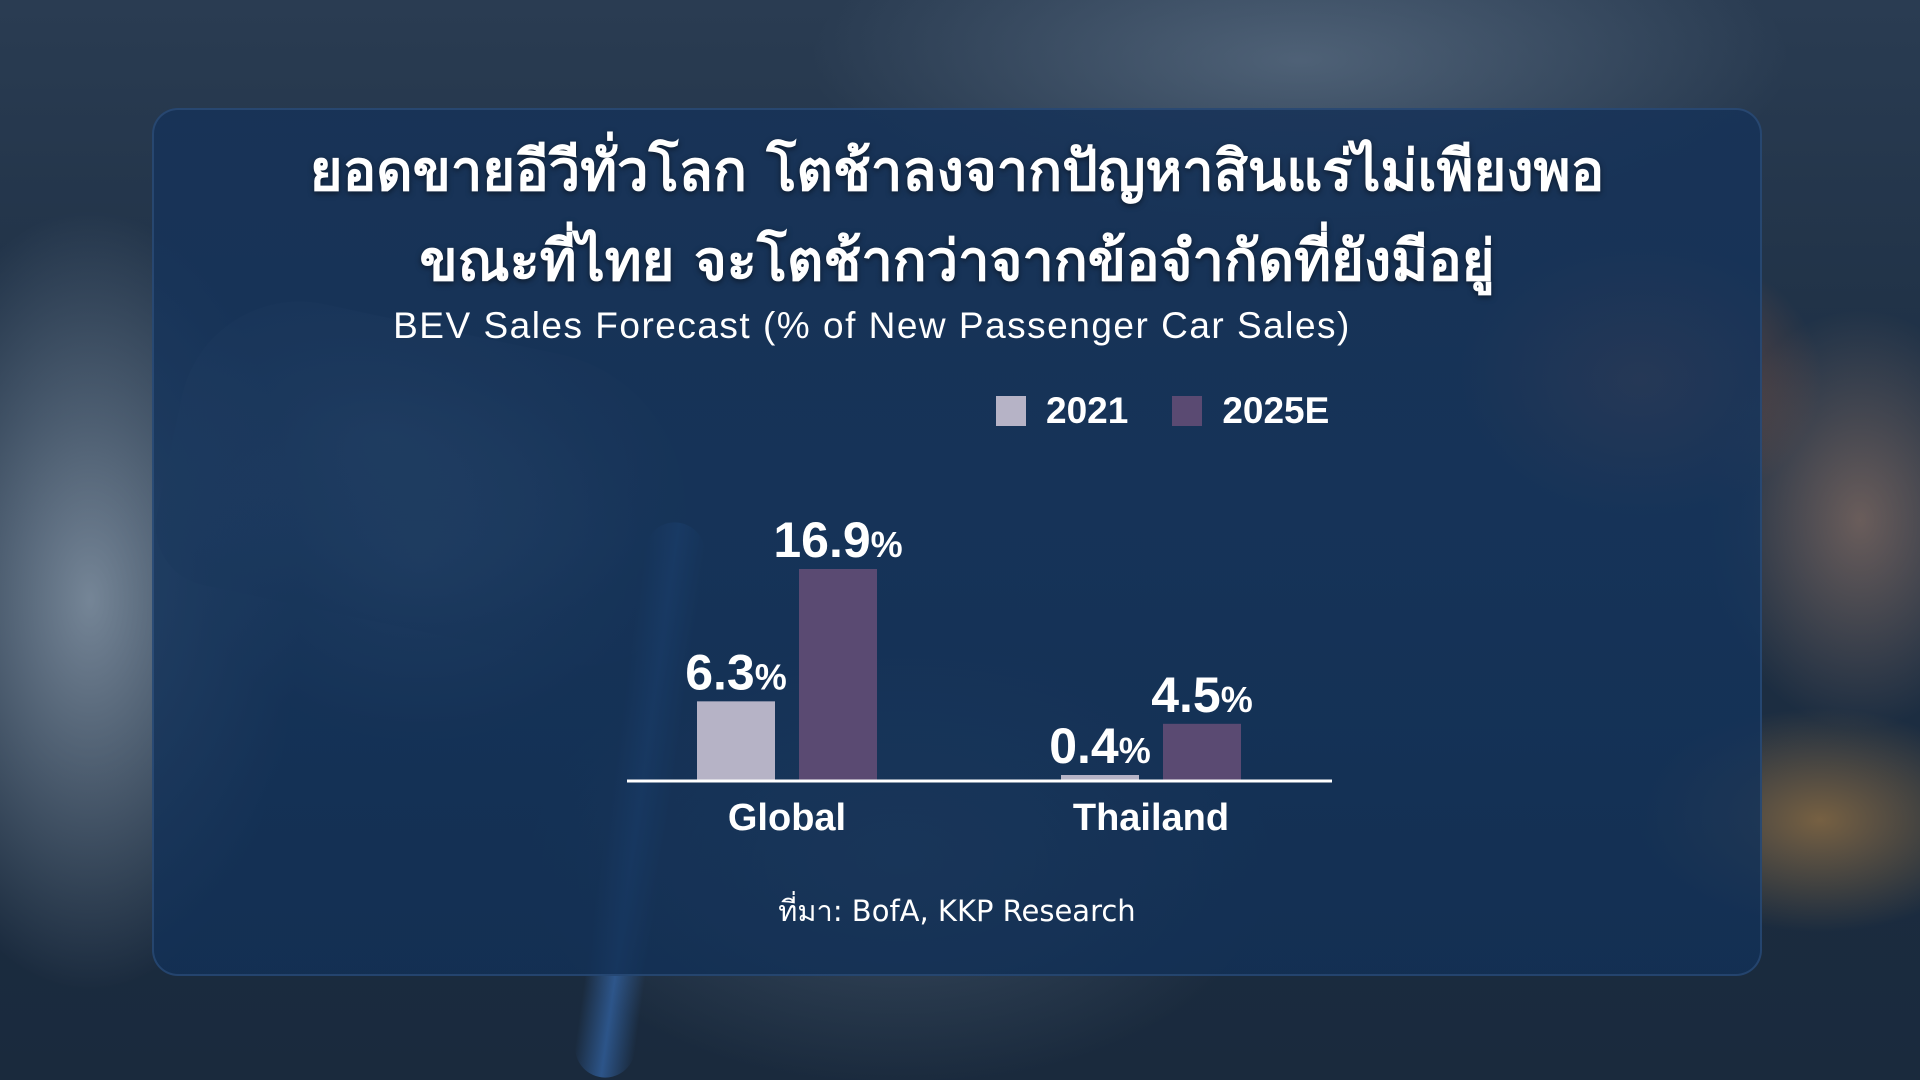  What do you see at coordinates (1202, 751) in the screenshot?
I see `bar-thailand-2025e` at bounding box center [1202, 751].